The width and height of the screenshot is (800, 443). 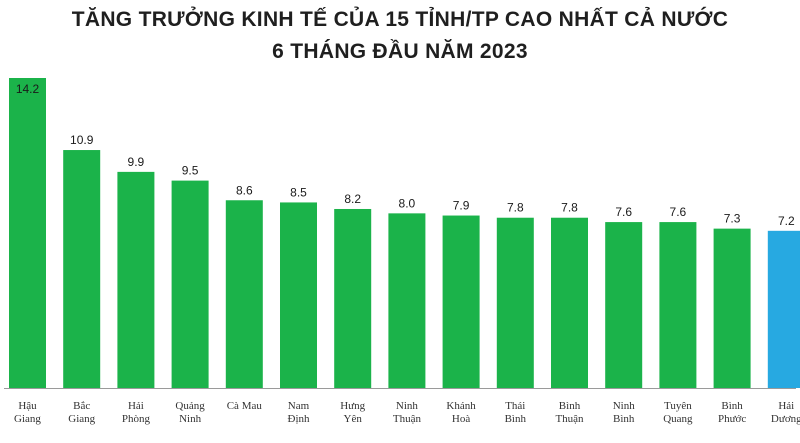 I want to click on bar-value-label-3: 9.5, so click(x=190, y=171).